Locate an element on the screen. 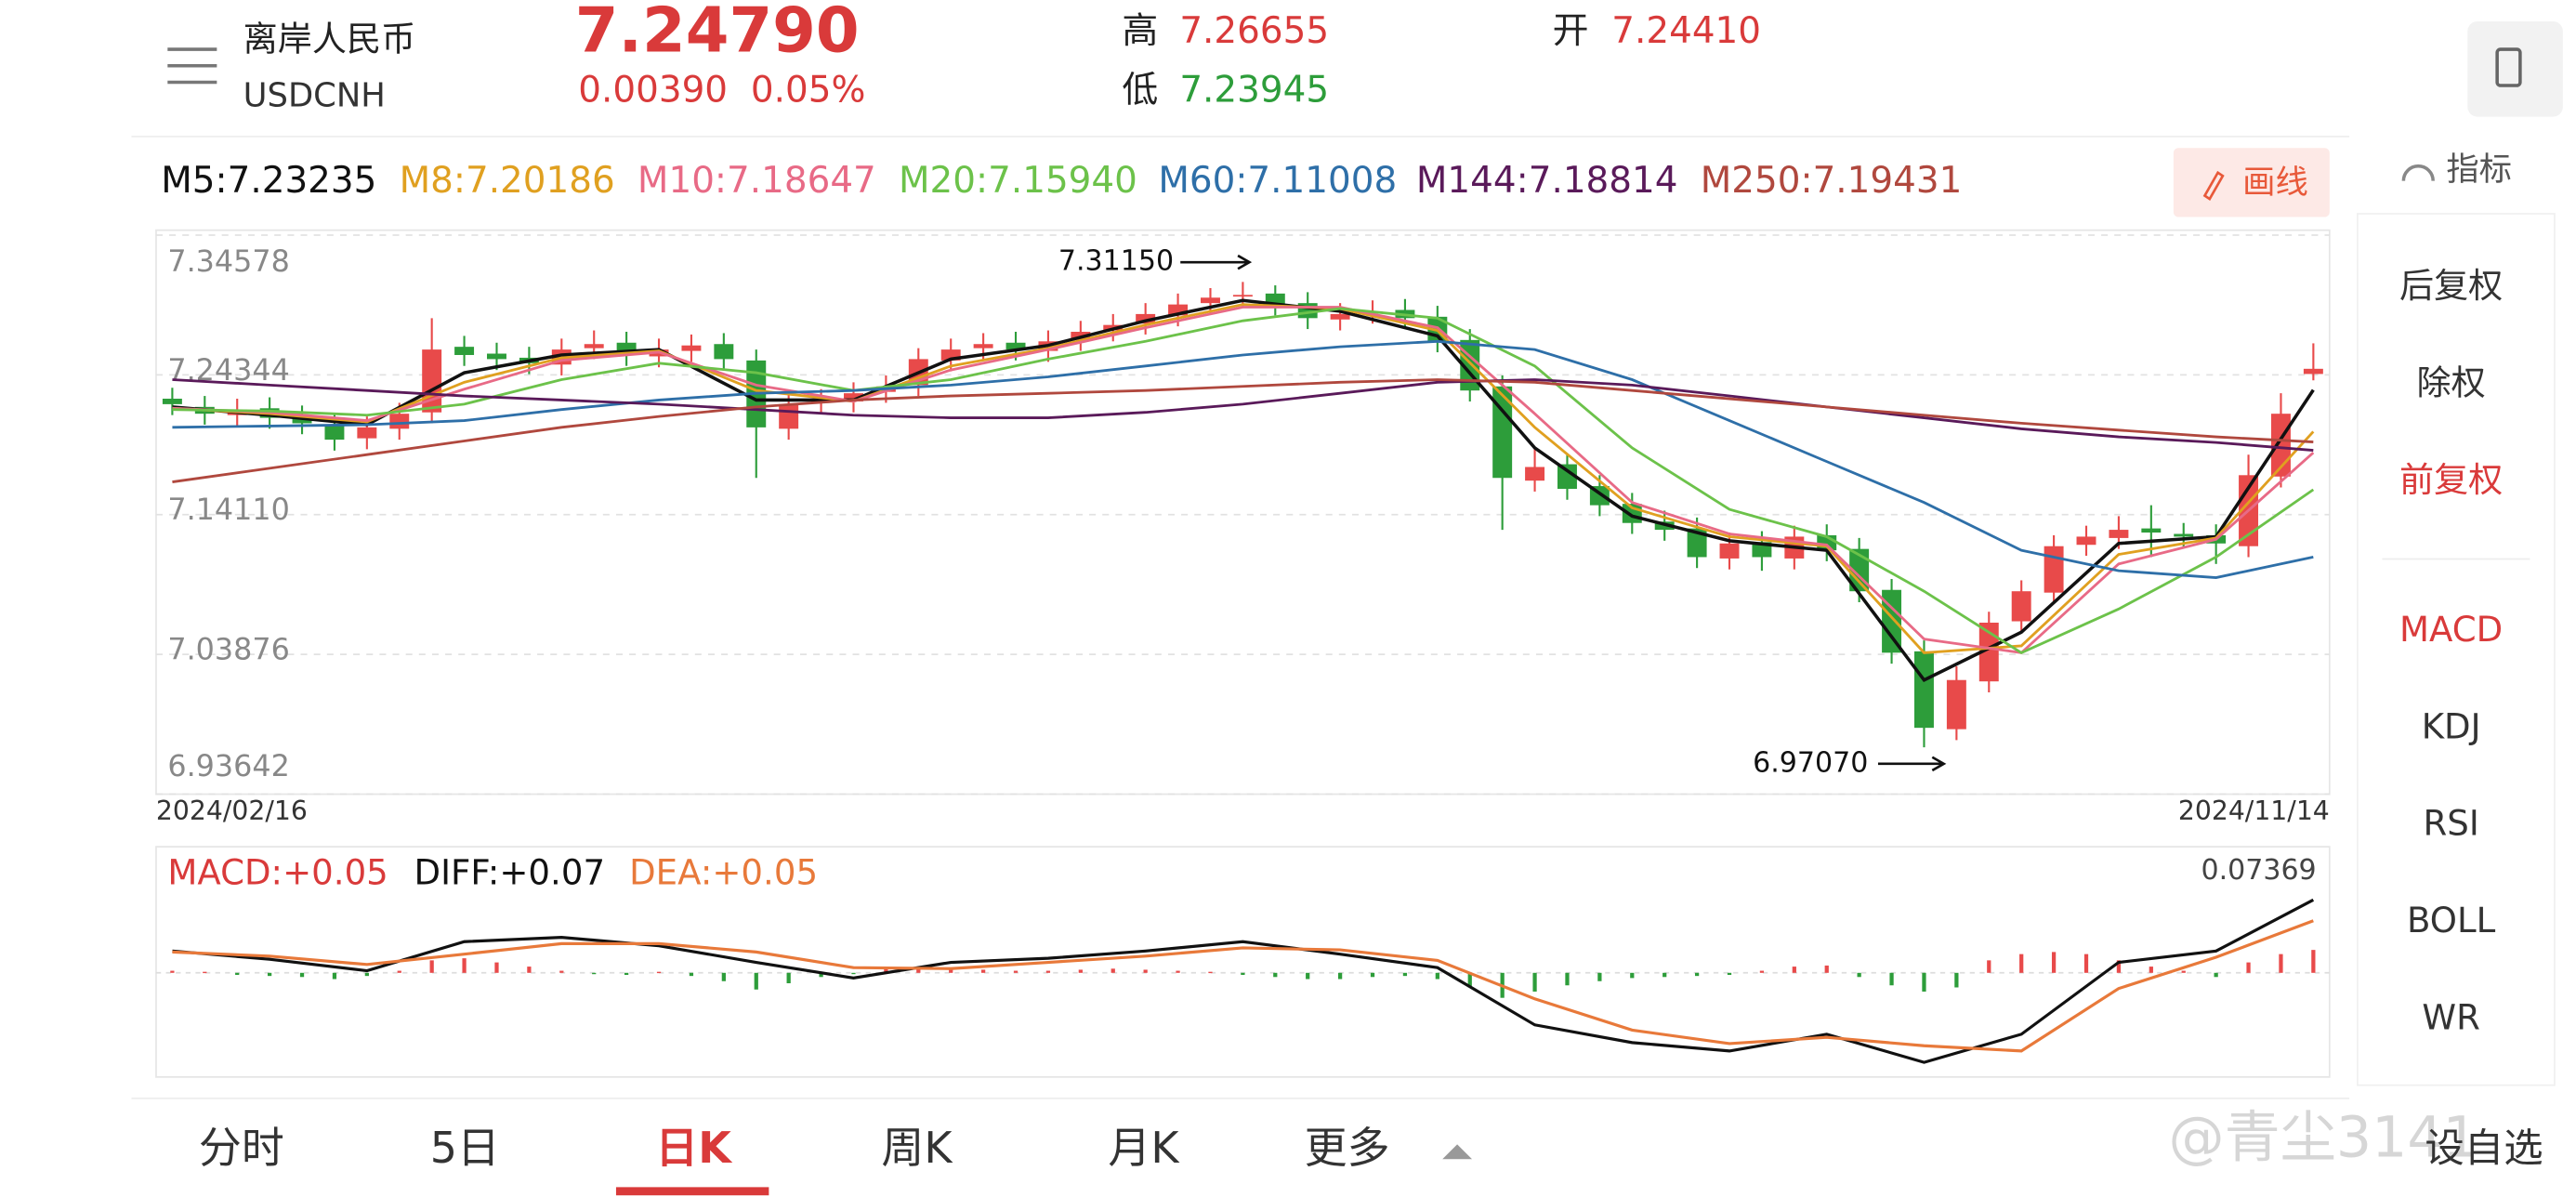 The height and width of the screenshot is (1197, 2576). tab: 日K is located at coordinates (694, 1148).